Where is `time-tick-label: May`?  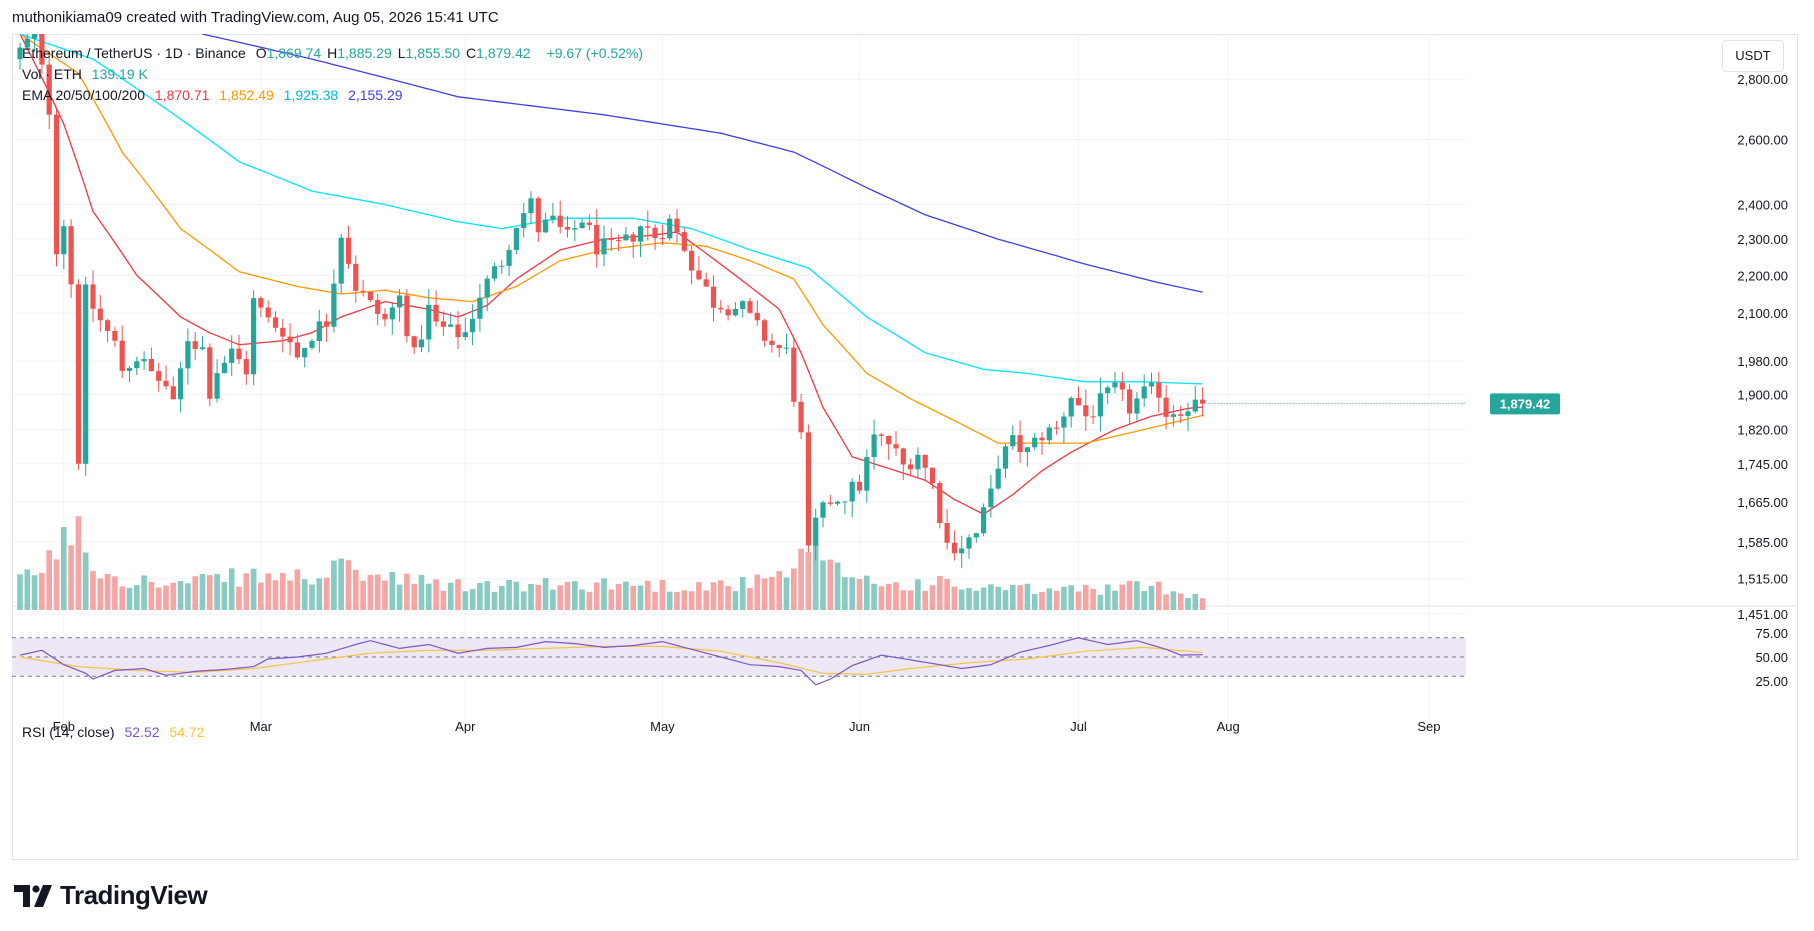 time-tick-label: May is located at coordinates (662, 726).